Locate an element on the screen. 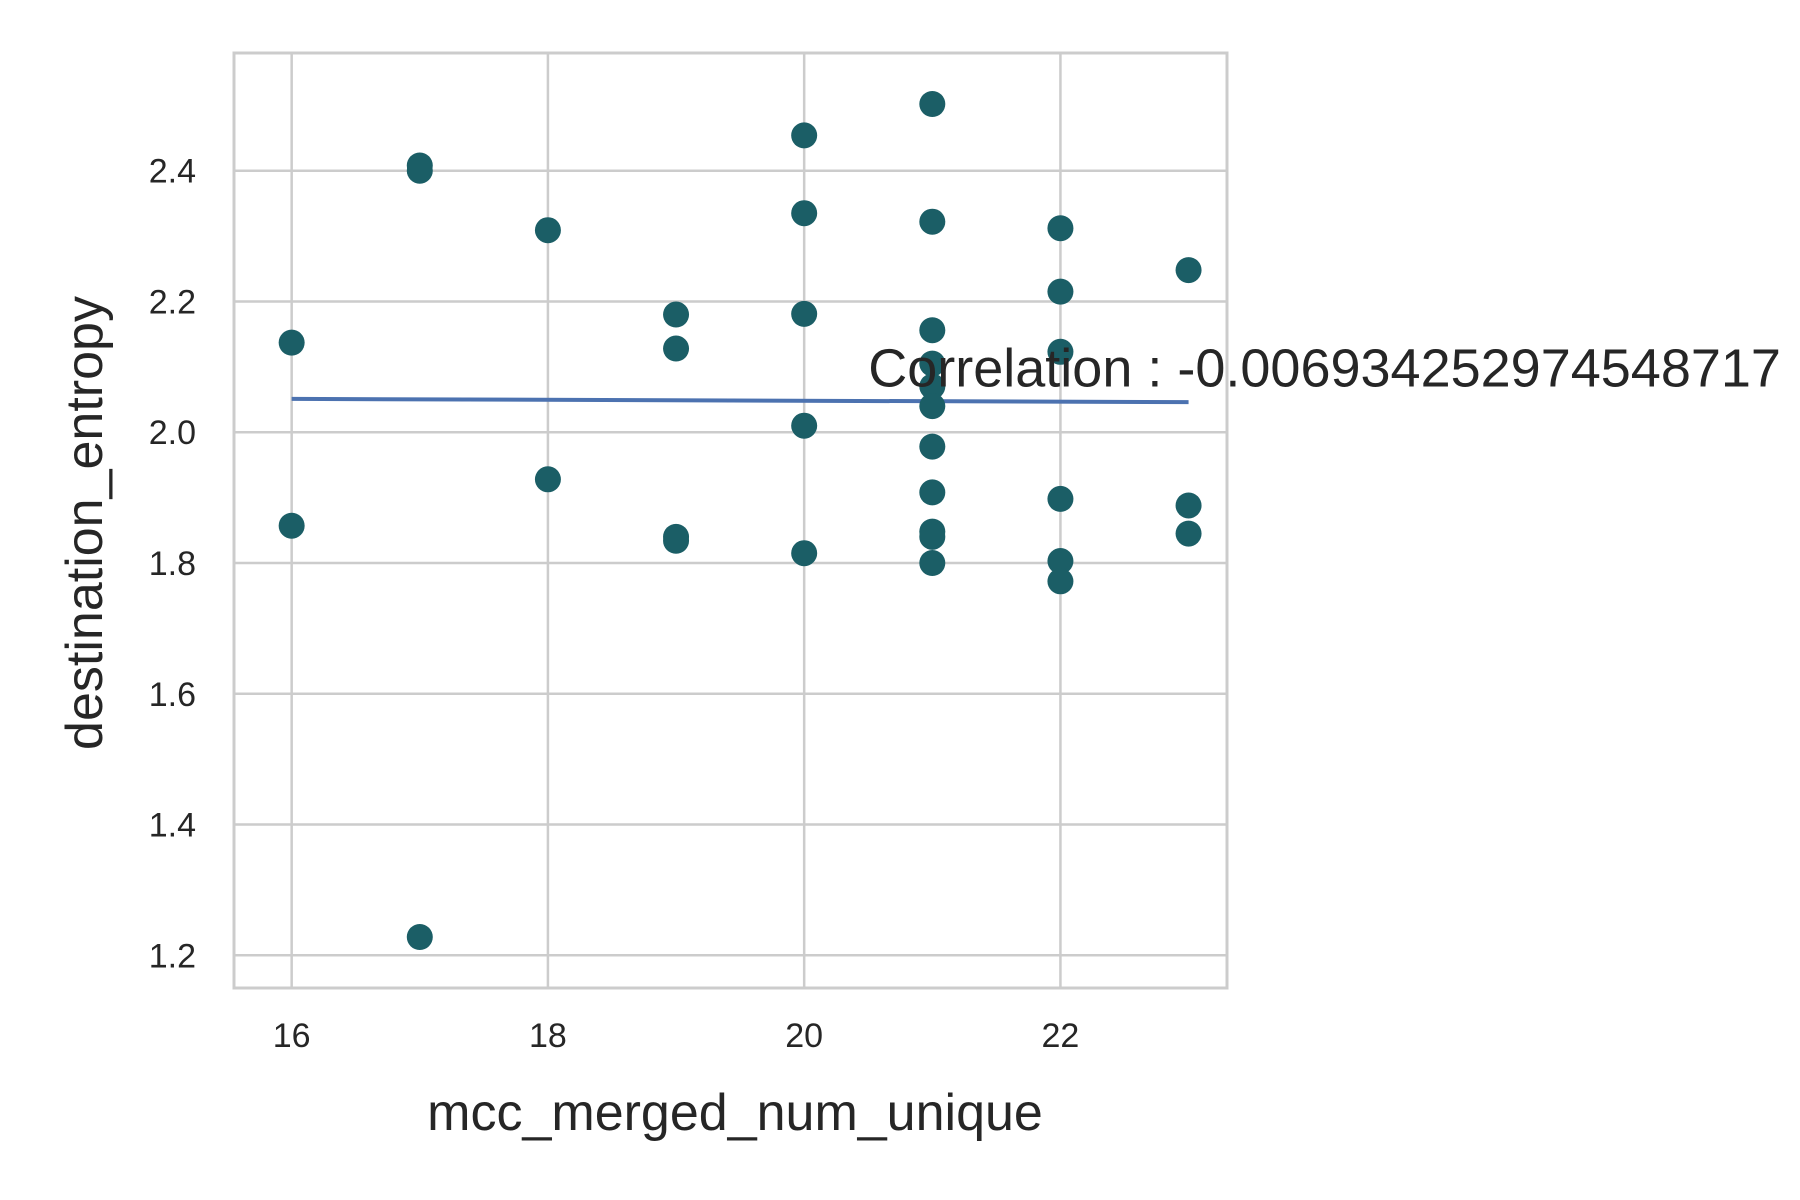 This screenshot has height=1200, width=1800. x-tick-label: 16 is located at coordinates (292, 1036).